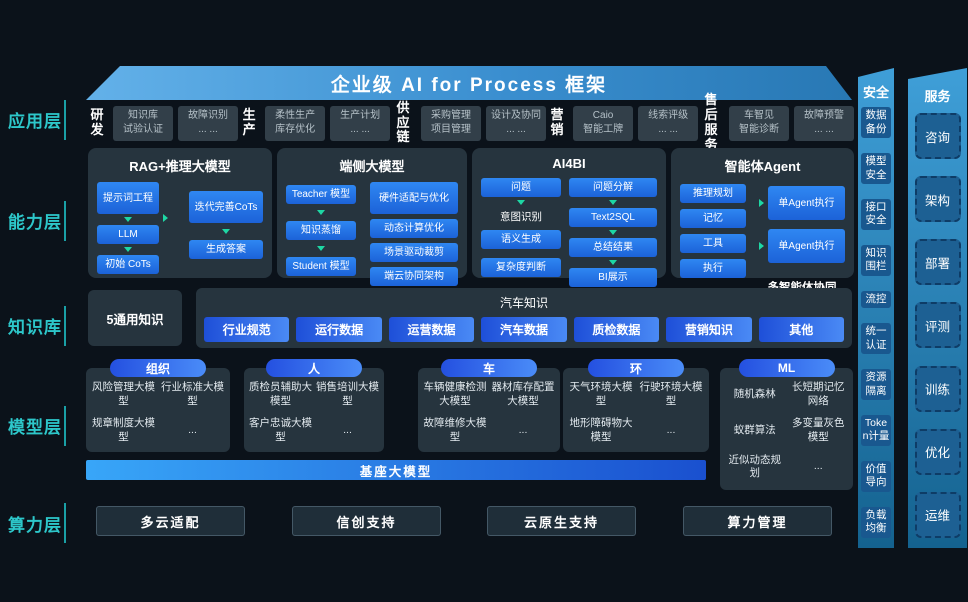 This screenshot has height=602, width=968. What do you see at coordinates (35, 525) in the screenshot?
I see `layer-label-compute: 算力层` at bounding box center [35, 525].